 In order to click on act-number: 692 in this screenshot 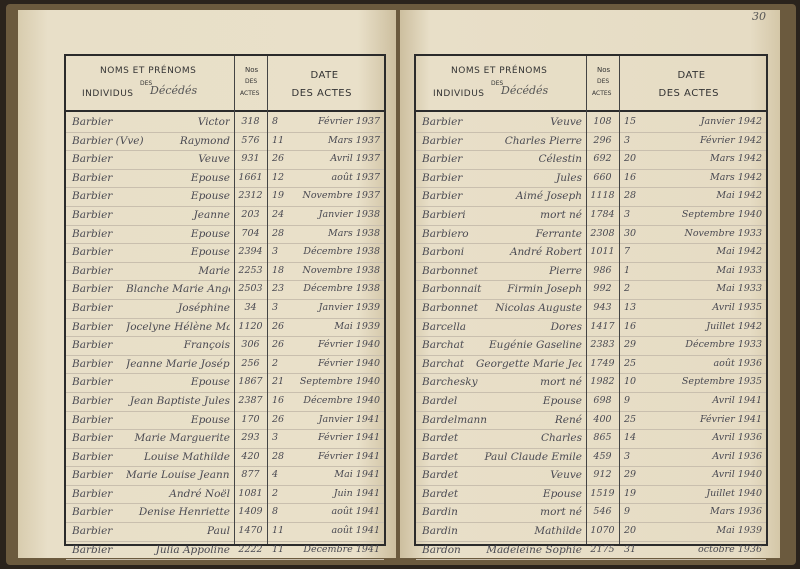, I will do `click(602, 159)`.